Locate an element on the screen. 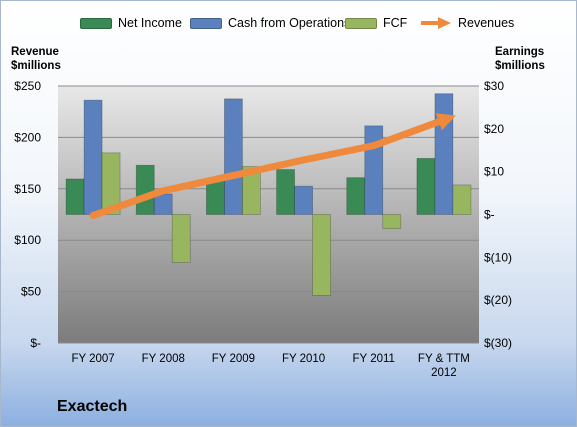 This screenshot has width=577, height=427. x-tick-label: FY 2009 is located at coordinates (233, 359).